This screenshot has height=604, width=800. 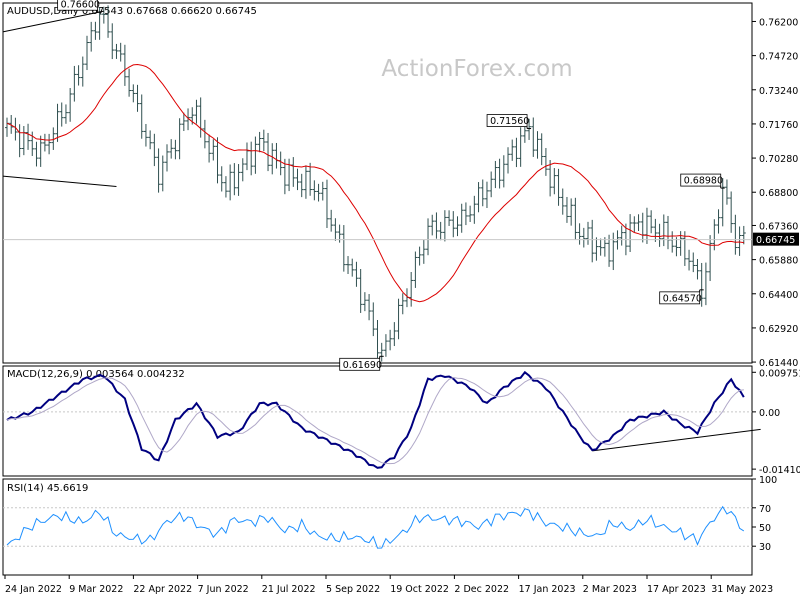 I want to click on x-axis-label: 5 Sep 2022, so click(x=353, y=589).